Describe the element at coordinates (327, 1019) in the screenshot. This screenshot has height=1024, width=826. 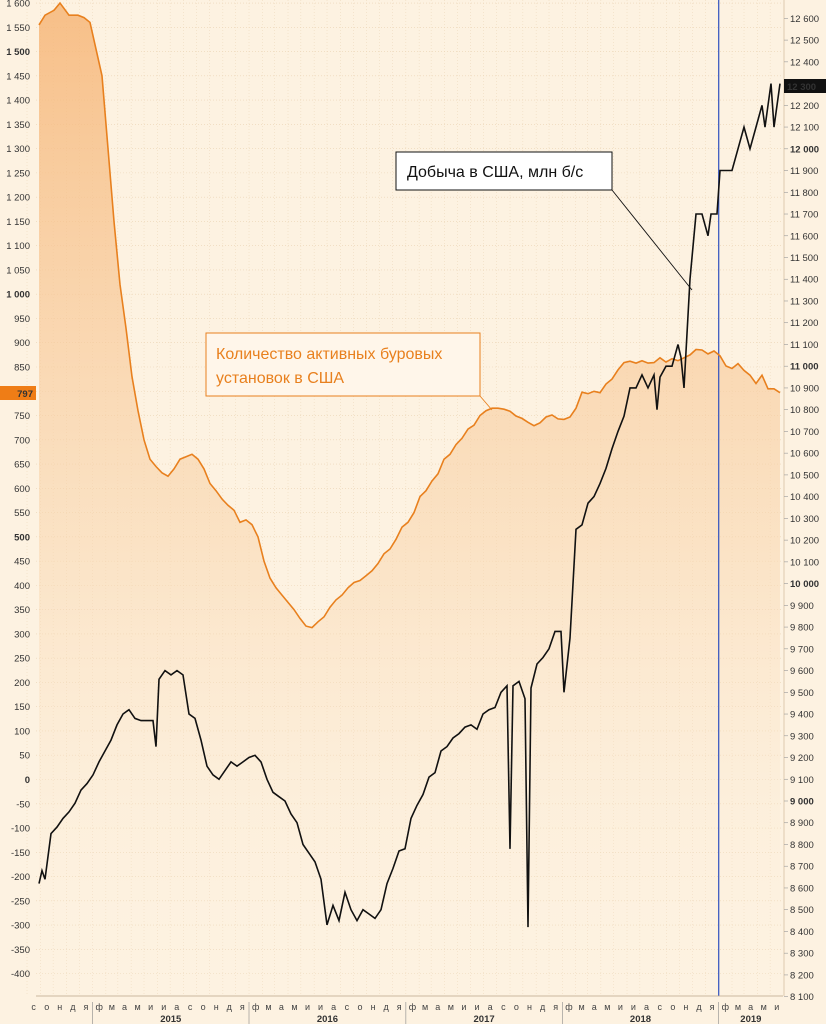
I see `year-label: 2016` at that location.